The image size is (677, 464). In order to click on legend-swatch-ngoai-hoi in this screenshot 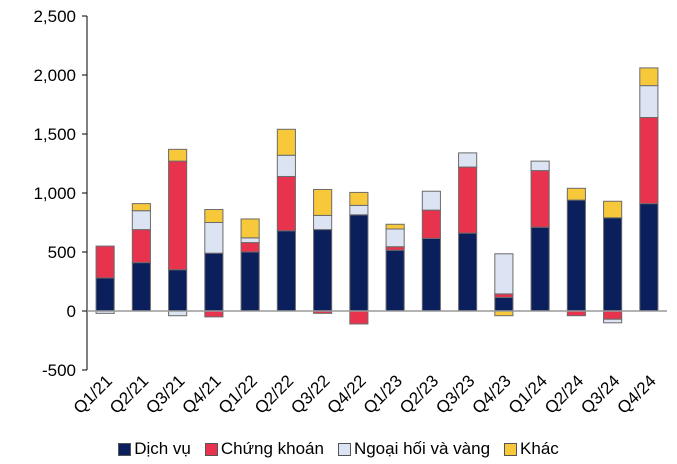, I will do `click(344, 449)`.